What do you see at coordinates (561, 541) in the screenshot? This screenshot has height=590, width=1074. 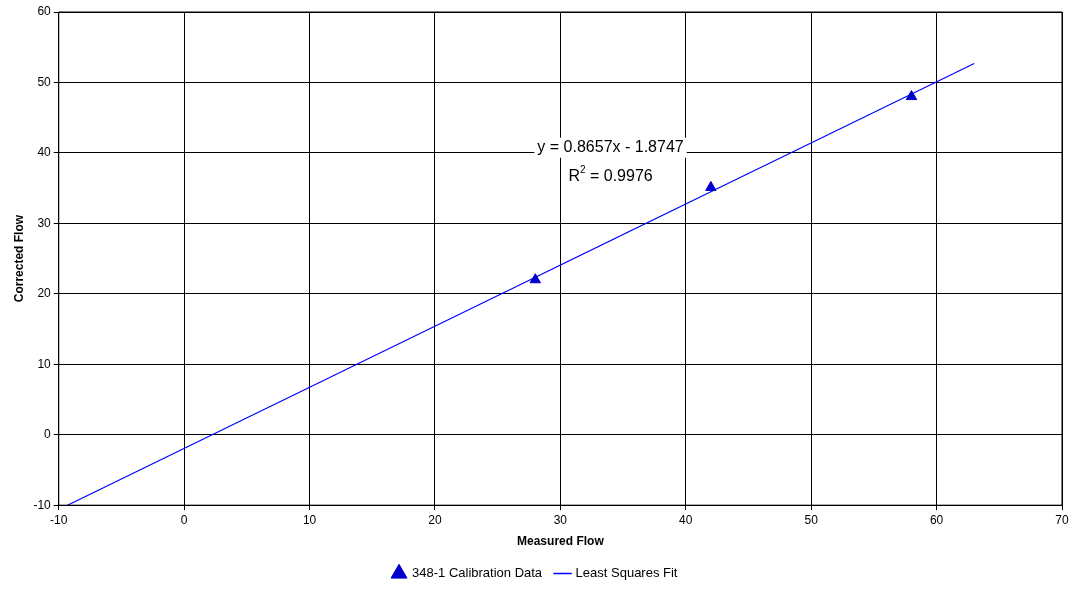 I see `x-axis-title: Measured Flow` at bounding box center [561, 541].